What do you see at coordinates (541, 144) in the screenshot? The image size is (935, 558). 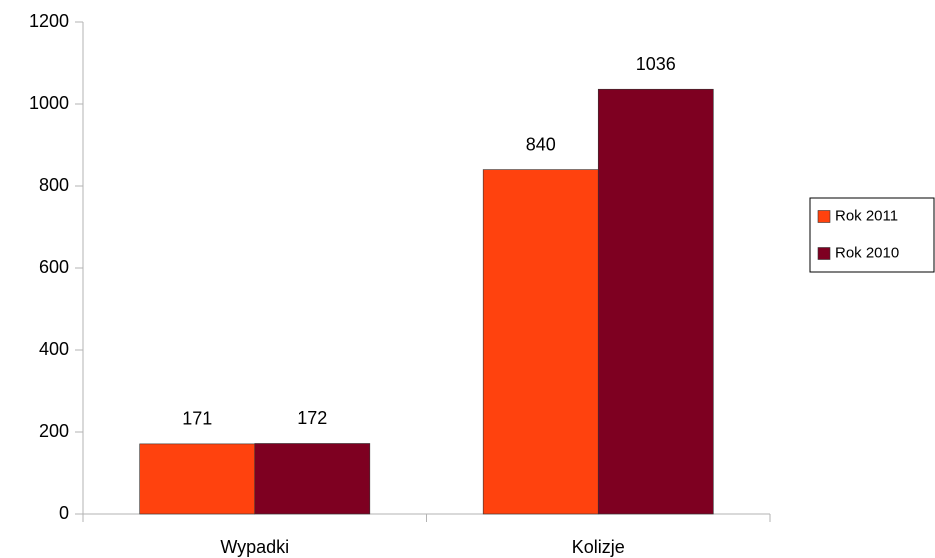 I see `data-label: 840` at bounding box center [541, 144].